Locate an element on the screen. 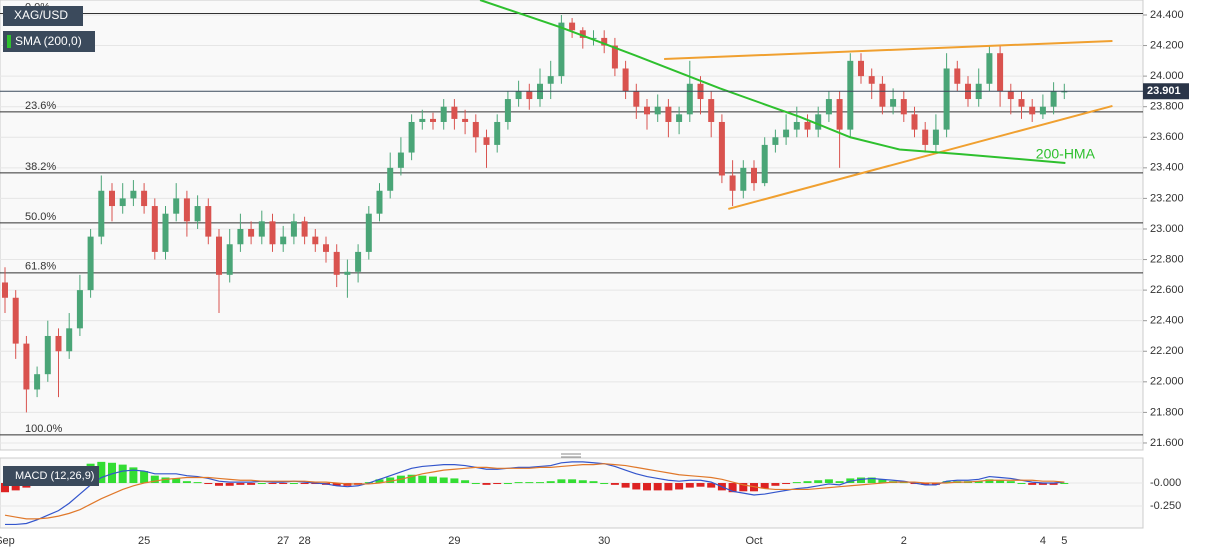 The image size is (1207, 555). y-tick-label: 22.000 is located at coordinates (1167, 382).